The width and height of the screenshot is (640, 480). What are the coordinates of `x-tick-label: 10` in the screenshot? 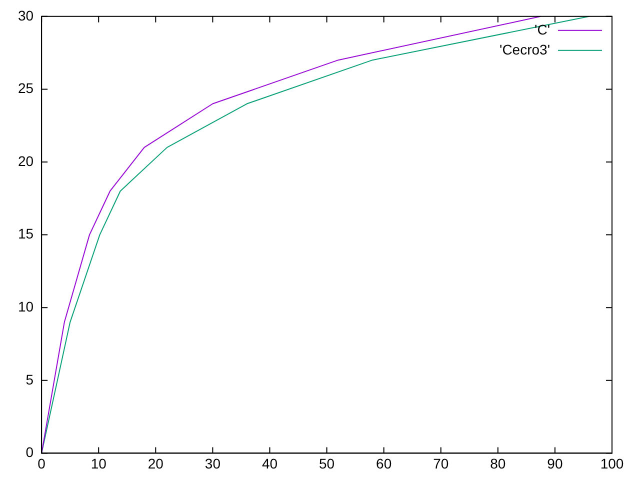 It's located at (98, 463).